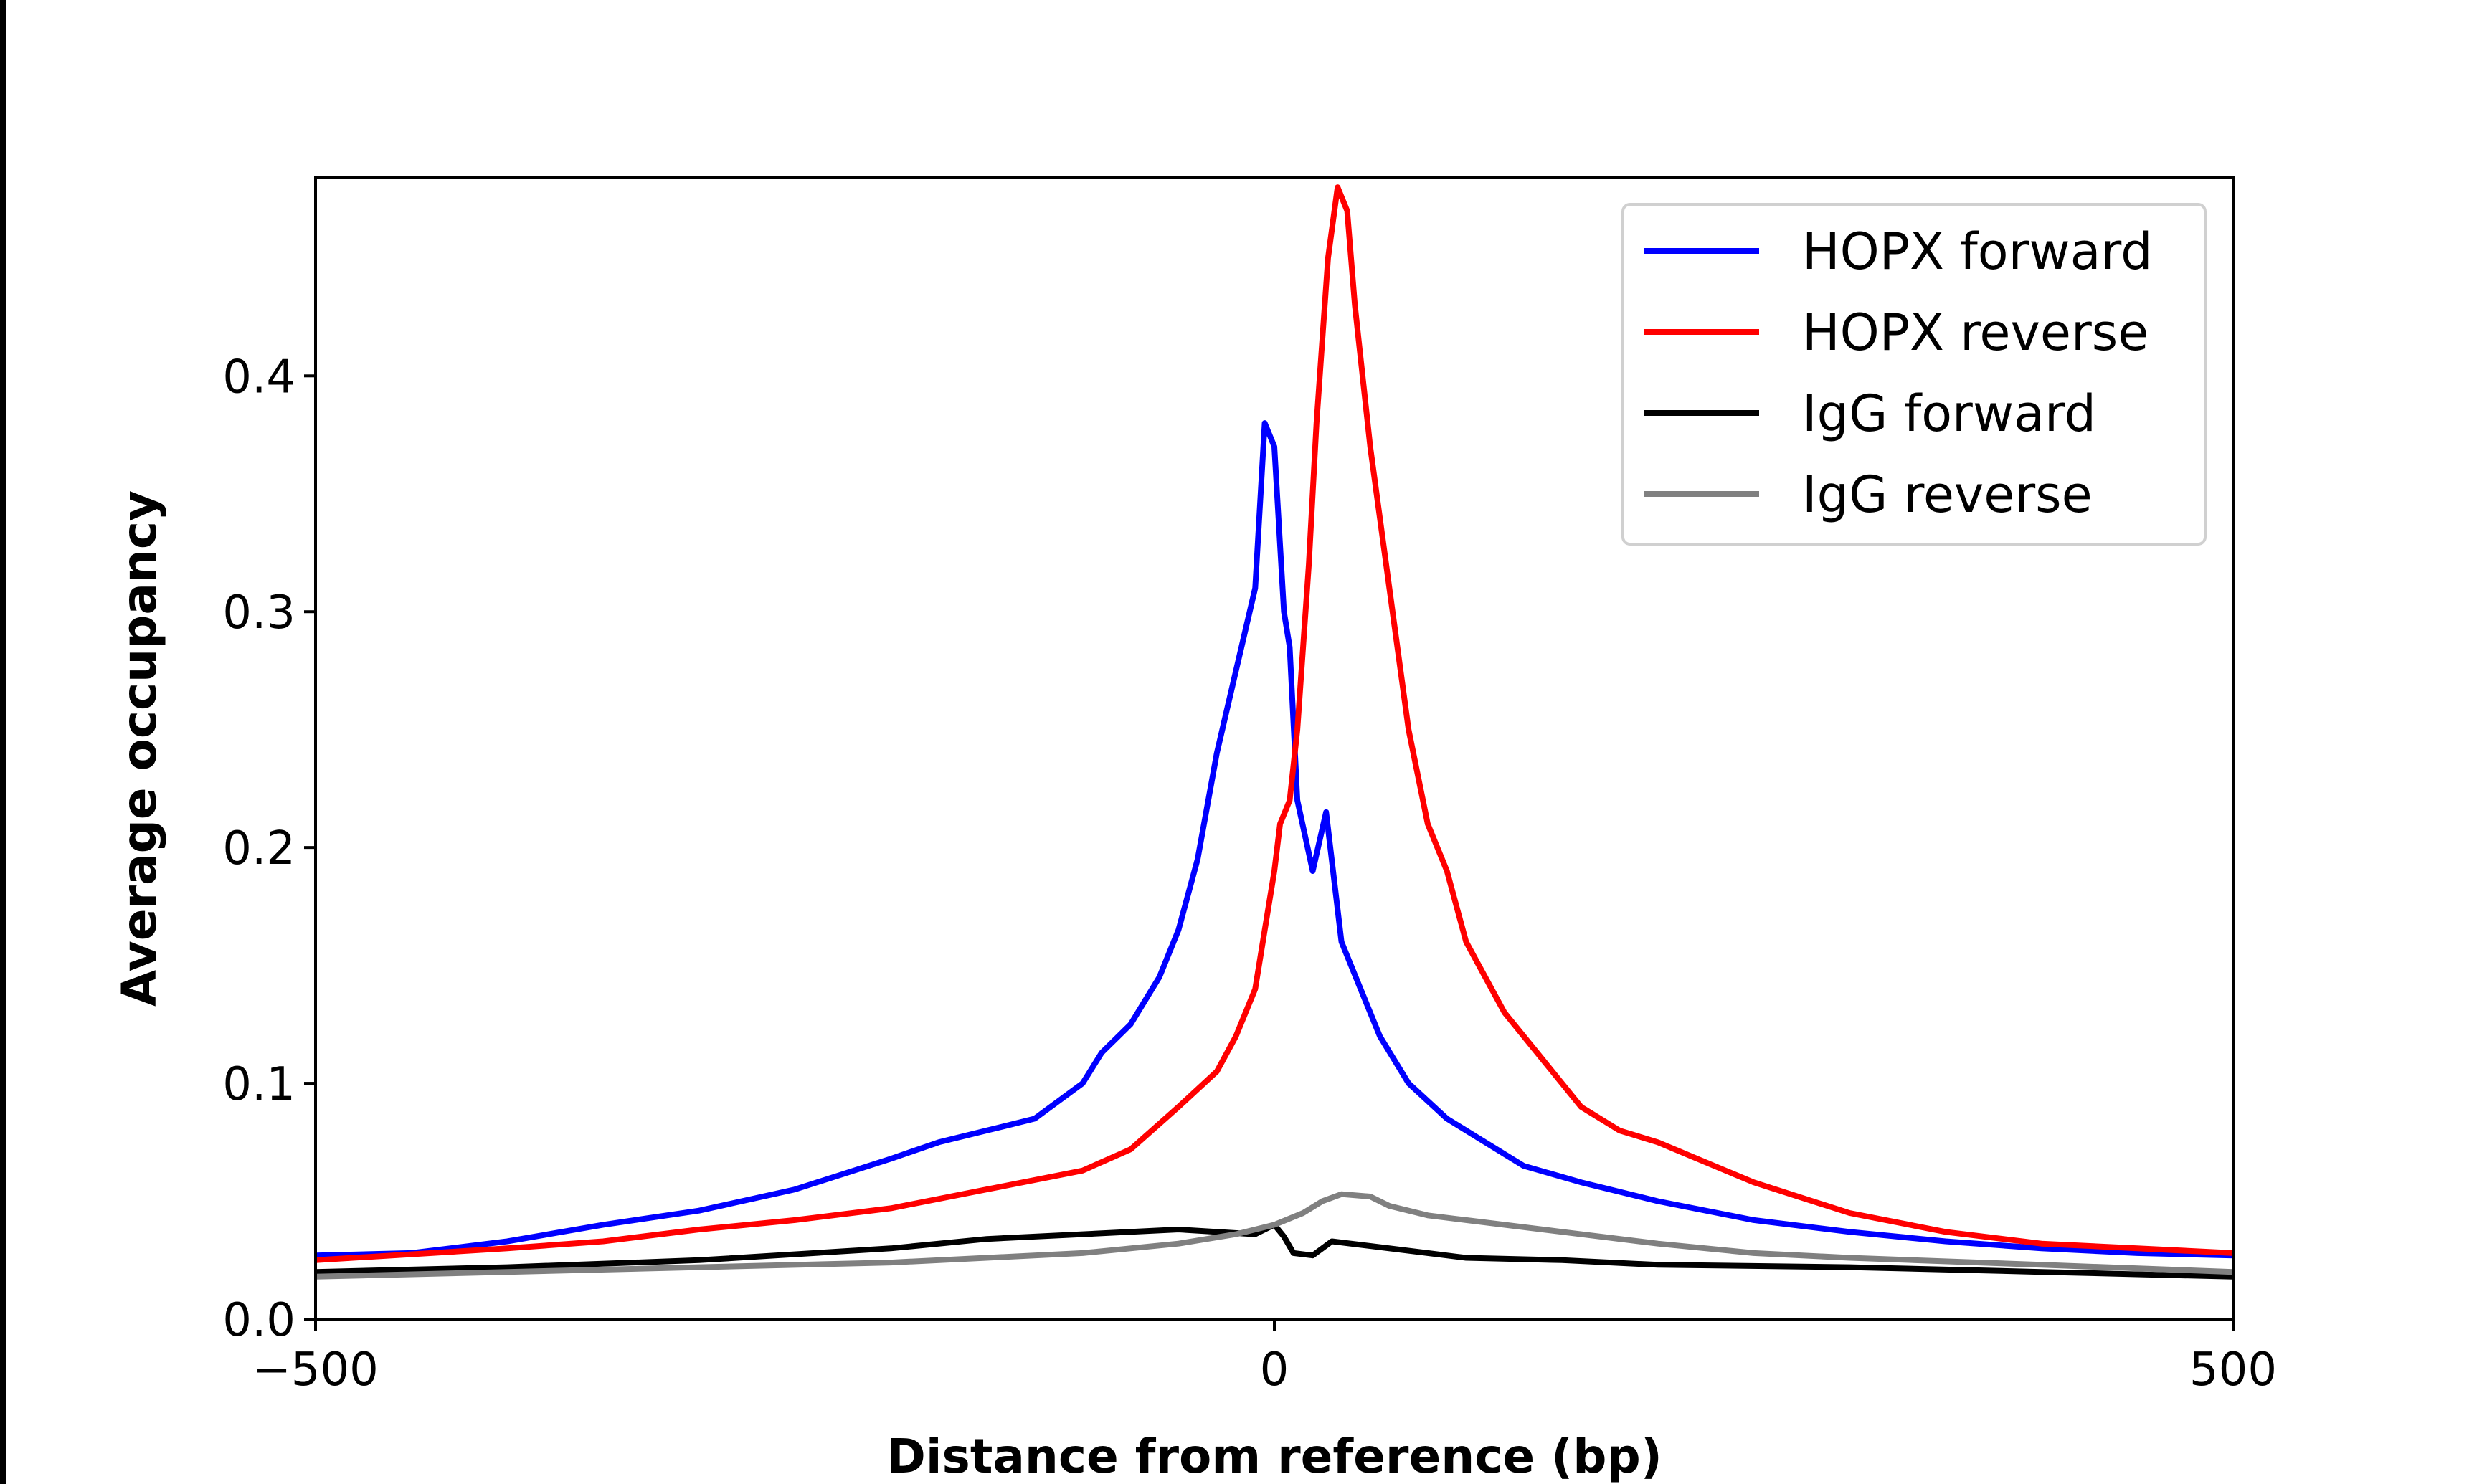 Image resolution: width=2487 pixels, height=1484 pixels. I want to click on legend-box, so click(1914, 375).